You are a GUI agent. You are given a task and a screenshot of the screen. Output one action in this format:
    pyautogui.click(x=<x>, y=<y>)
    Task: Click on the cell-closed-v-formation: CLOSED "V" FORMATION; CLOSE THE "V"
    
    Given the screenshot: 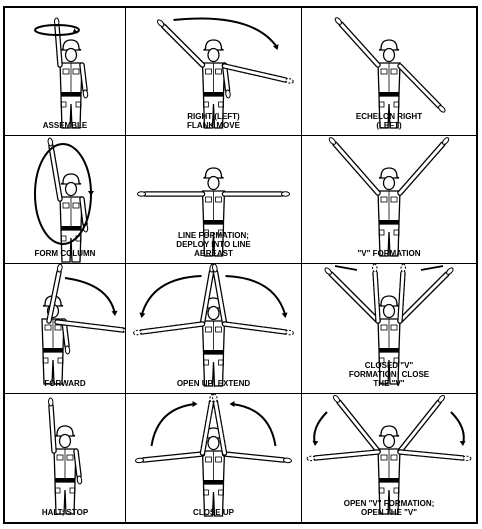 What is the action you would take?
    pyautogui.click(x=389, y=329)
    